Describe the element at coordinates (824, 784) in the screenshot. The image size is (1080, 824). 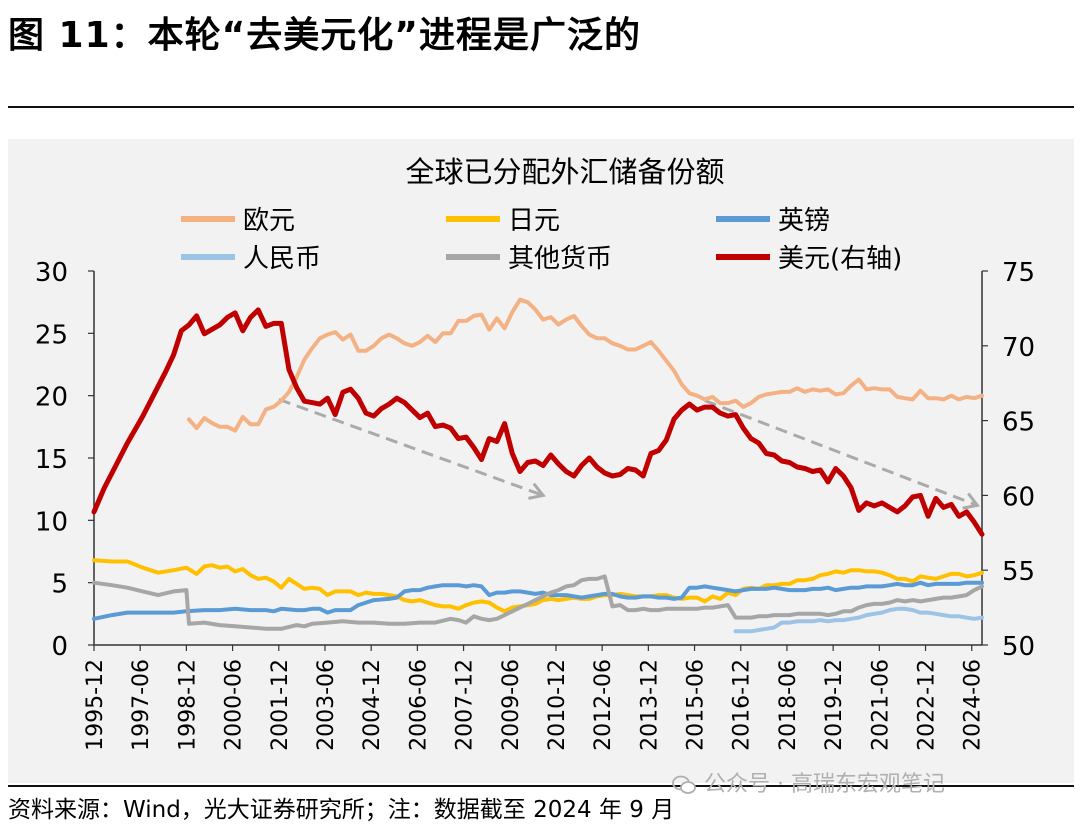
I see `watermark-text: 公众号 · 高瑞东宏观笔记` at that location.